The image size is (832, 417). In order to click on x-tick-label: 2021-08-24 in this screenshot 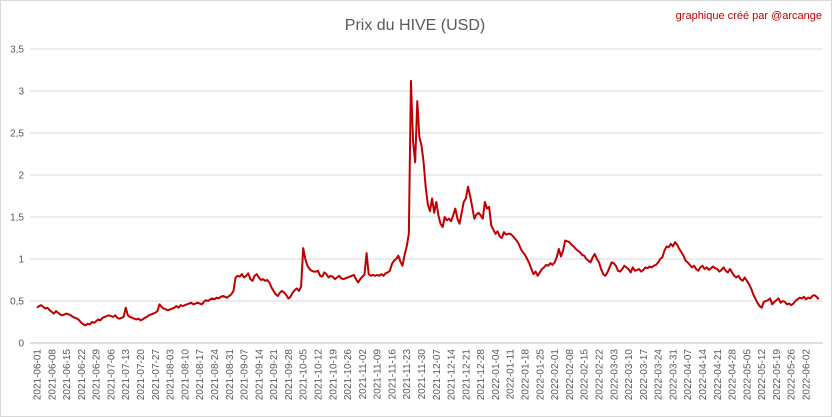, I will do `click(215, 375)`.